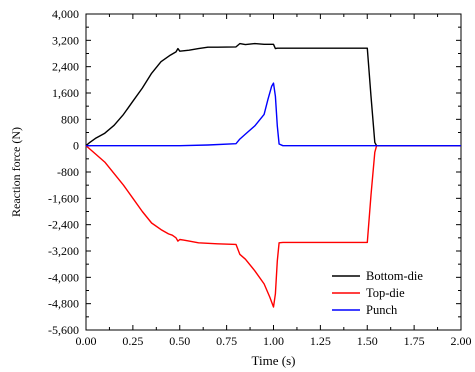 The height and width of the screenshot is (372, 475). I want to click on x-tick-label: 0.75, so click(226, 341).